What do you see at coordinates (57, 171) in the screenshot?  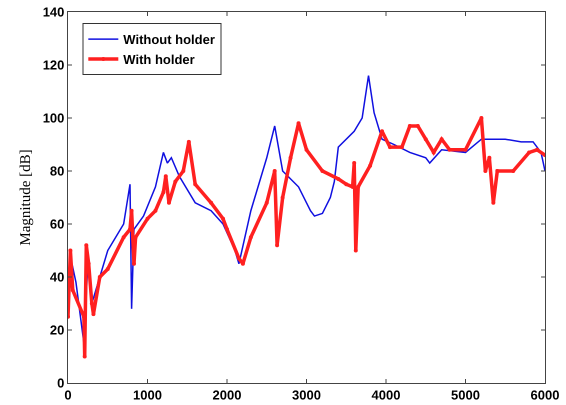 I see `y-tick-label: 80` at bounding box center [57, 171].